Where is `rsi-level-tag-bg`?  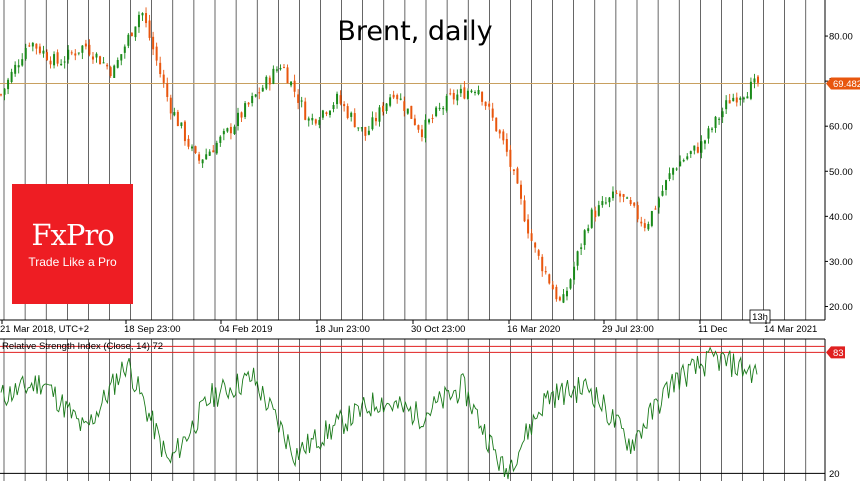
rsi-level-tag-bg is located at coordinates (835, 352).